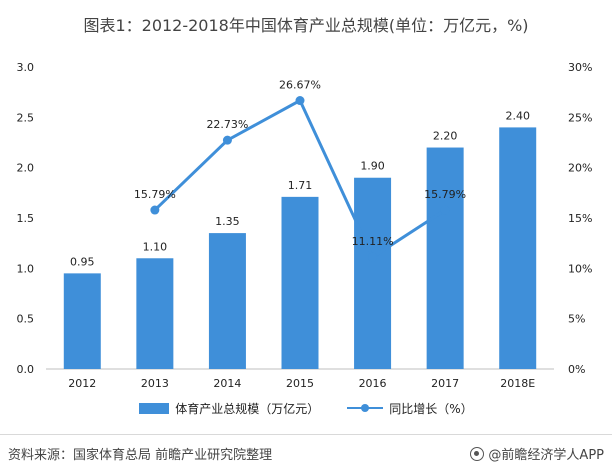 The height and width of the screenshot is (472, 612). I want to click on y-right-tick-label: 30%, so click(580, 67).